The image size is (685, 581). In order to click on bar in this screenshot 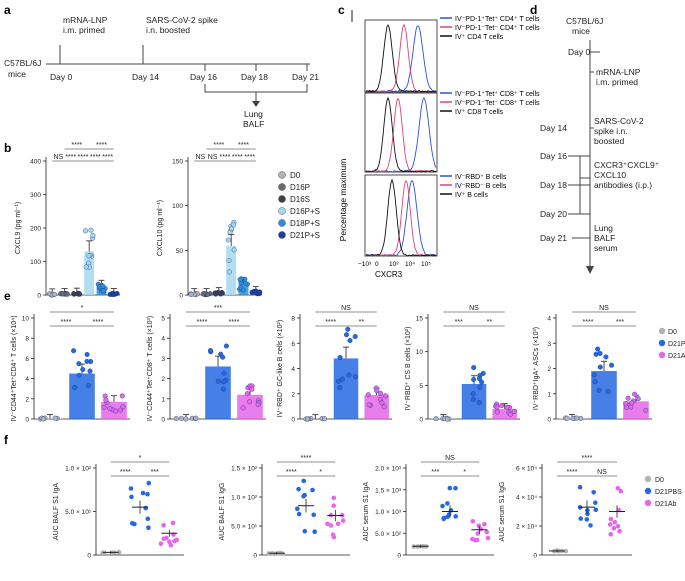, I will do `click(504, 413)`.